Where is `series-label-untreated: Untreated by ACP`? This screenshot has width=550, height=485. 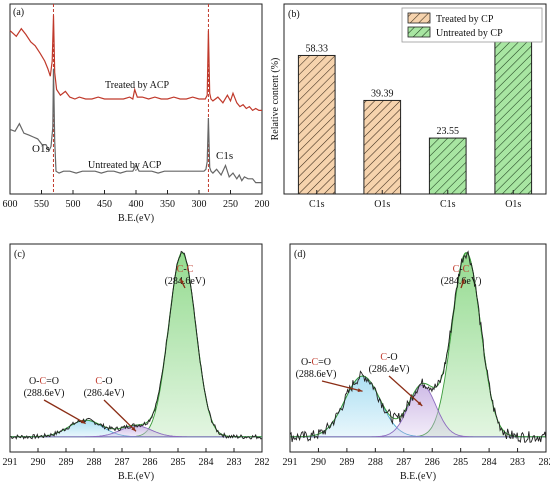
series-label-untreated: Untreated by ACP is located at coordinates (125, 165).